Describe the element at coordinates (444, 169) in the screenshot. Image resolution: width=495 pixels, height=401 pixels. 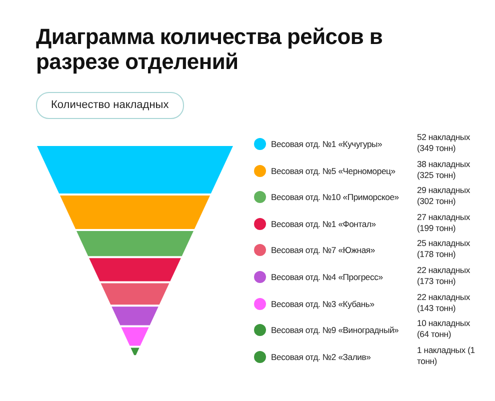
I see `data-label: 38 накладных (325 тонн)` at that location.